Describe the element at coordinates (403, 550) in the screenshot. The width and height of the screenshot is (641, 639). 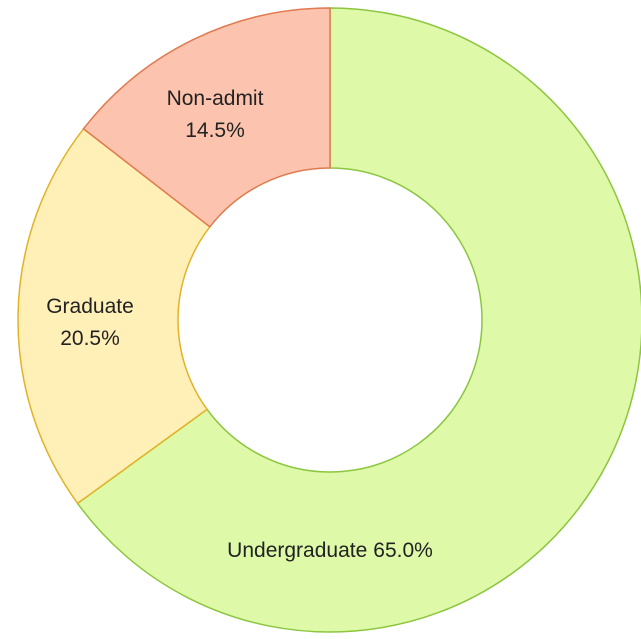
I see `value-label: 65.0%` at that location.